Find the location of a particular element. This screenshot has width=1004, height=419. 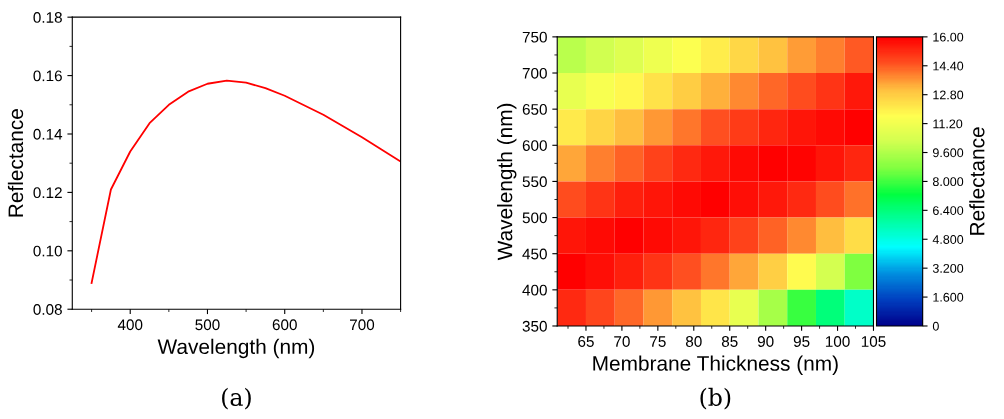

x-tick-label: 75 is located at coordinates (658, 341).